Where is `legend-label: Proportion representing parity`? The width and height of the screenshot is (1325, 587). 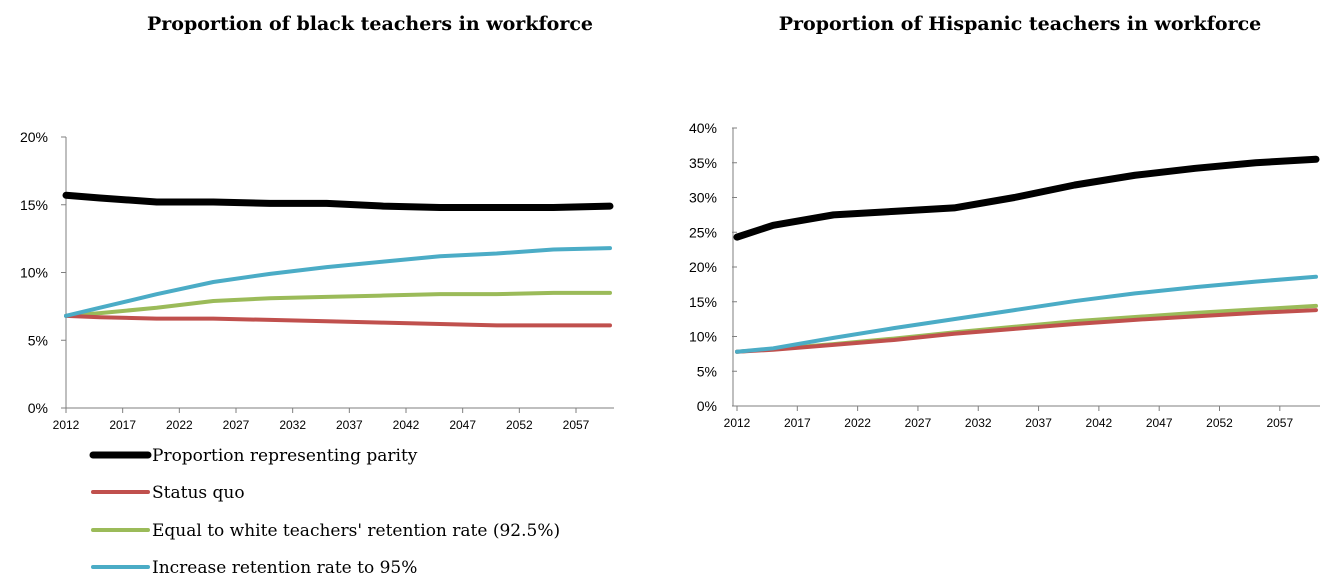 legend-label: Proportion representing parity is located at coordinates (285, 456).